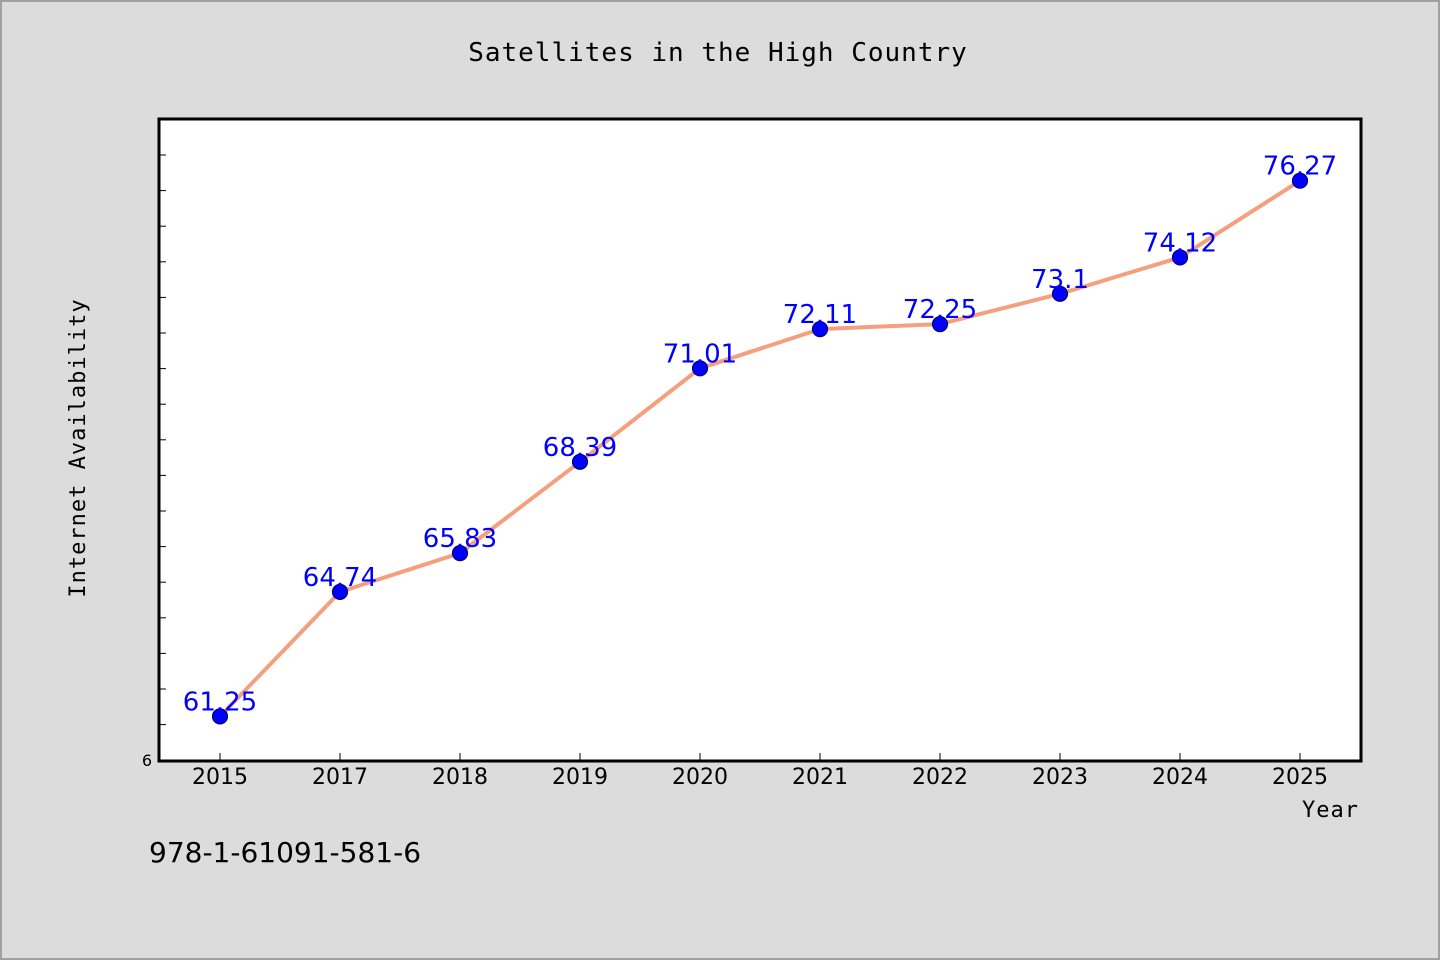  Describe the element at coordinates (285, 852) in the screenshot. I see `footer-isbn: 978-1-61091-581-6` at that location.